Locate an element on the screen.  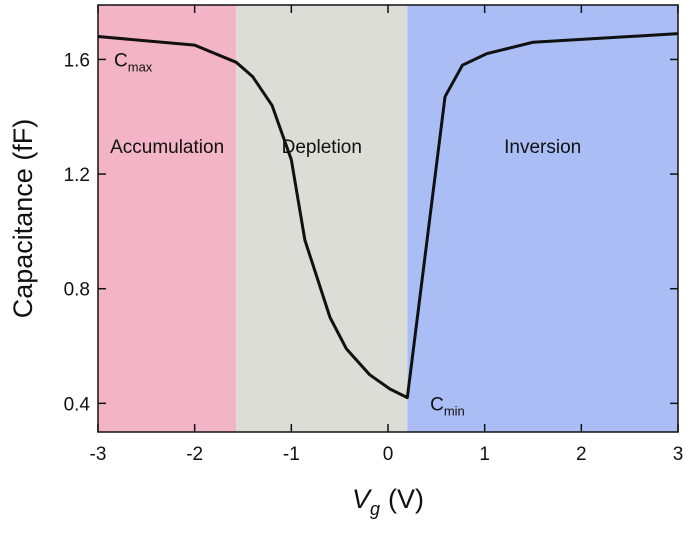
x-tick-label: 2 is located at coordinates (581, 454).